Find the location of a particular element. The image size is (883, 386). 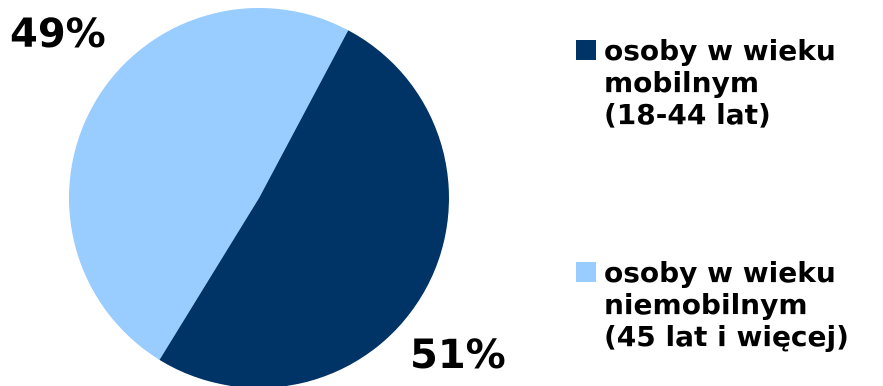

legend-swatch-non-mobile is located at coordinates (586, 272).